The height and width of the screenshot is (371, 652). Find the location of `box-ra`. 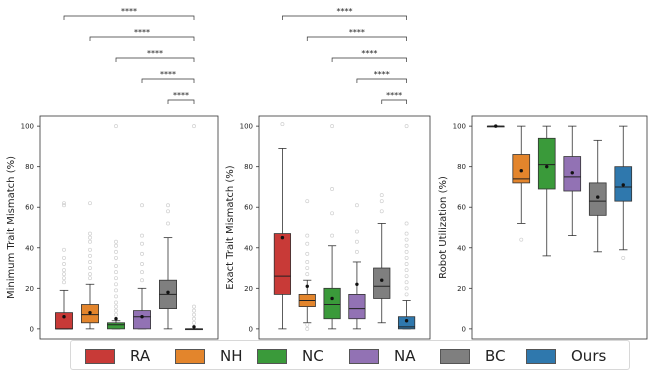

box-ra is located at coordinates (282, 226).